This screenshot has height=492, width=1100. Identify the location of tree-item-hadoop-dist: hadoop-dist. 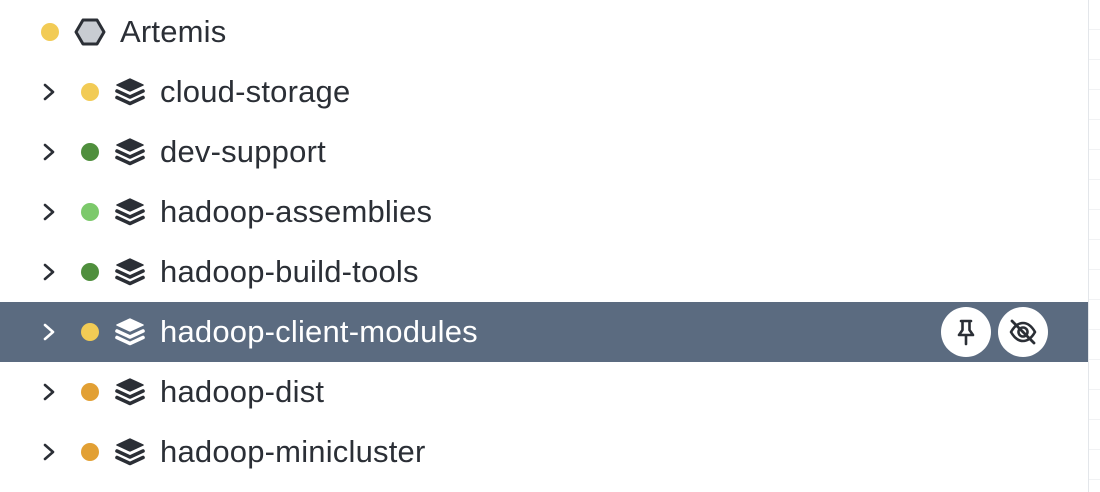
(544, 392).